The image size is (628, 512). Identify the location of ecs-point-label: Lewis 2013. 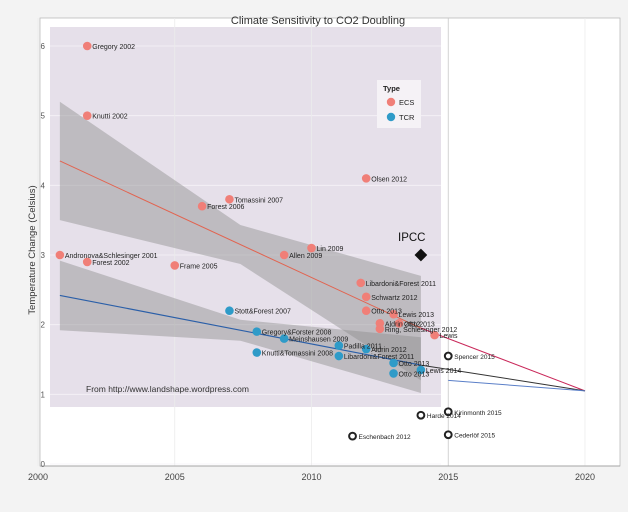
(417, 315).